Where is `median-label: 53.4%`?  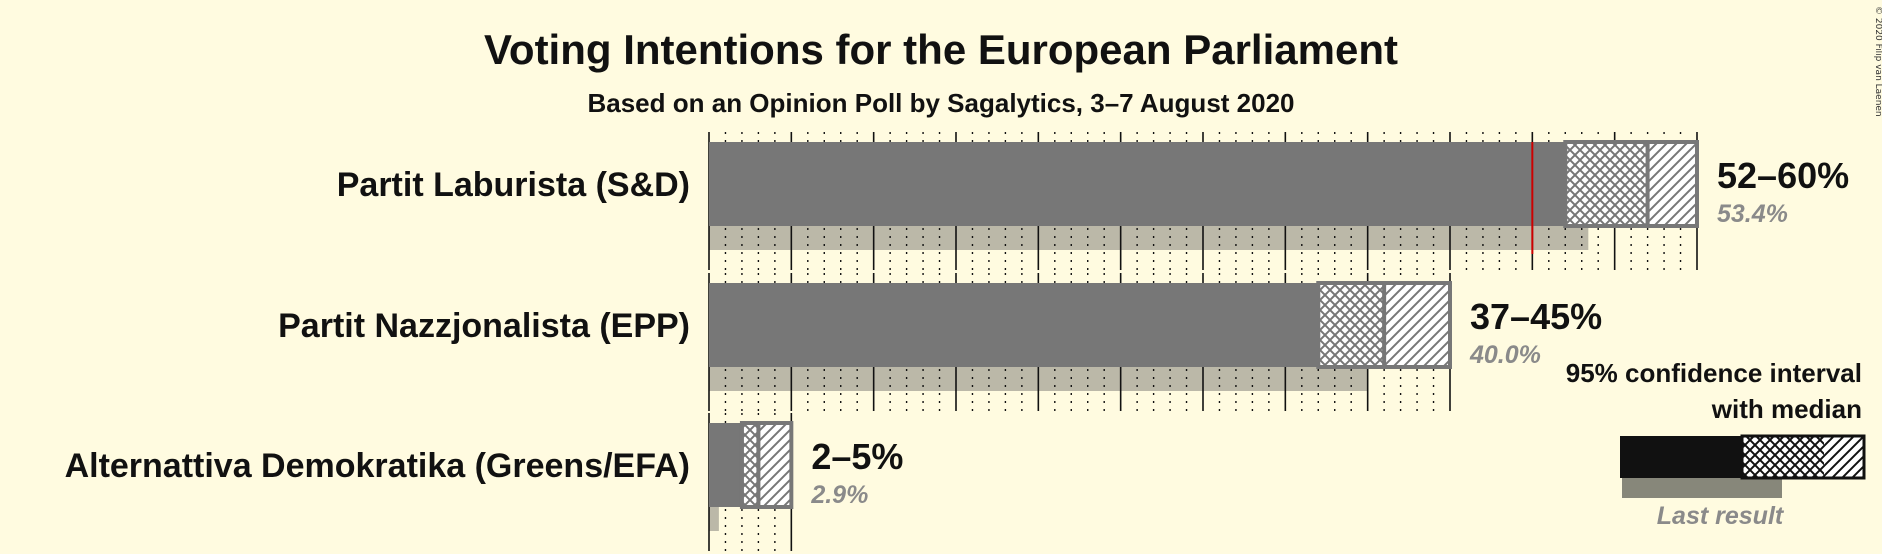 median-label: 53.4% is located at coordinates (1752, 214).